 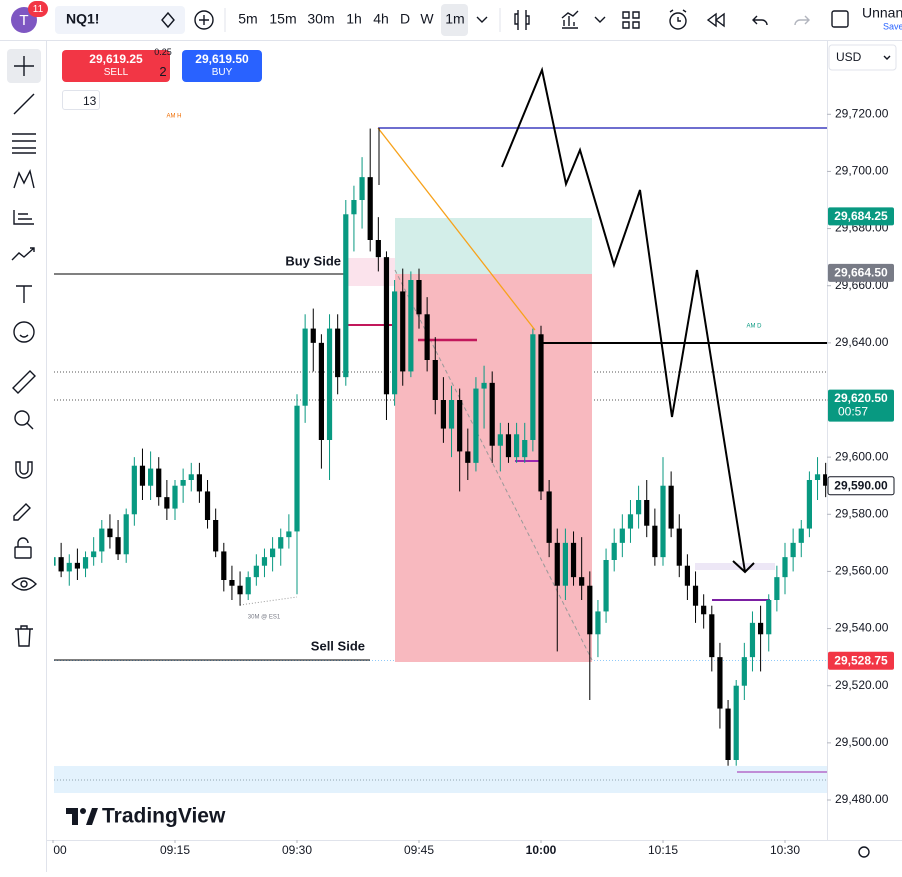 I want to click on sell-price: 29,619.25, so click(x=116, y=59).